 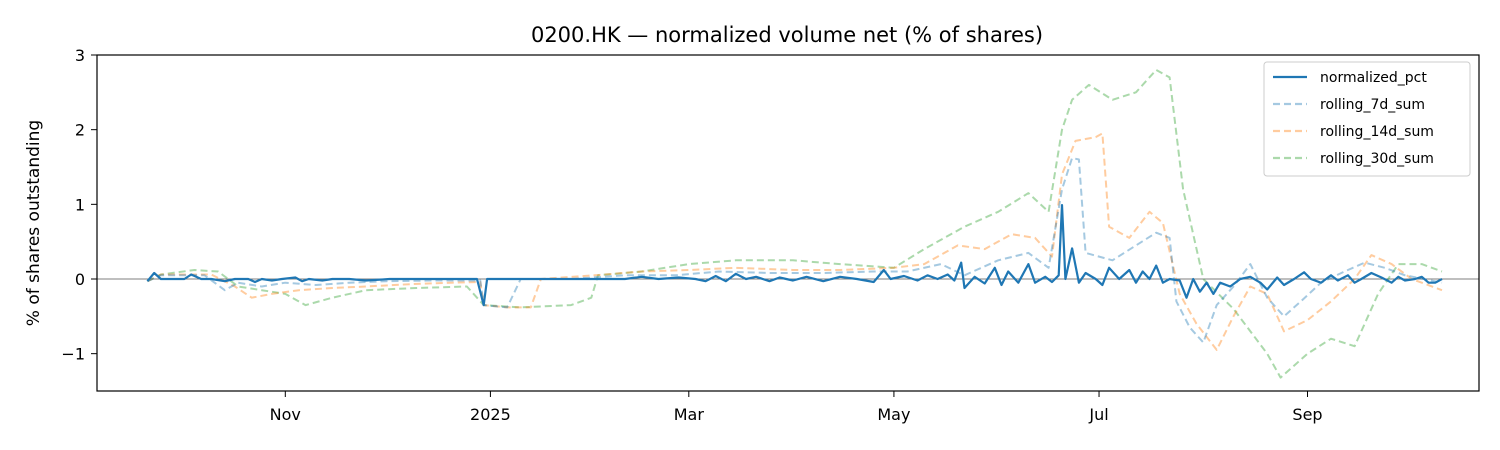 I want to click on legend-label-rolling-14d-sum: rolling_14d_sum, so click(x=1377, y=132).